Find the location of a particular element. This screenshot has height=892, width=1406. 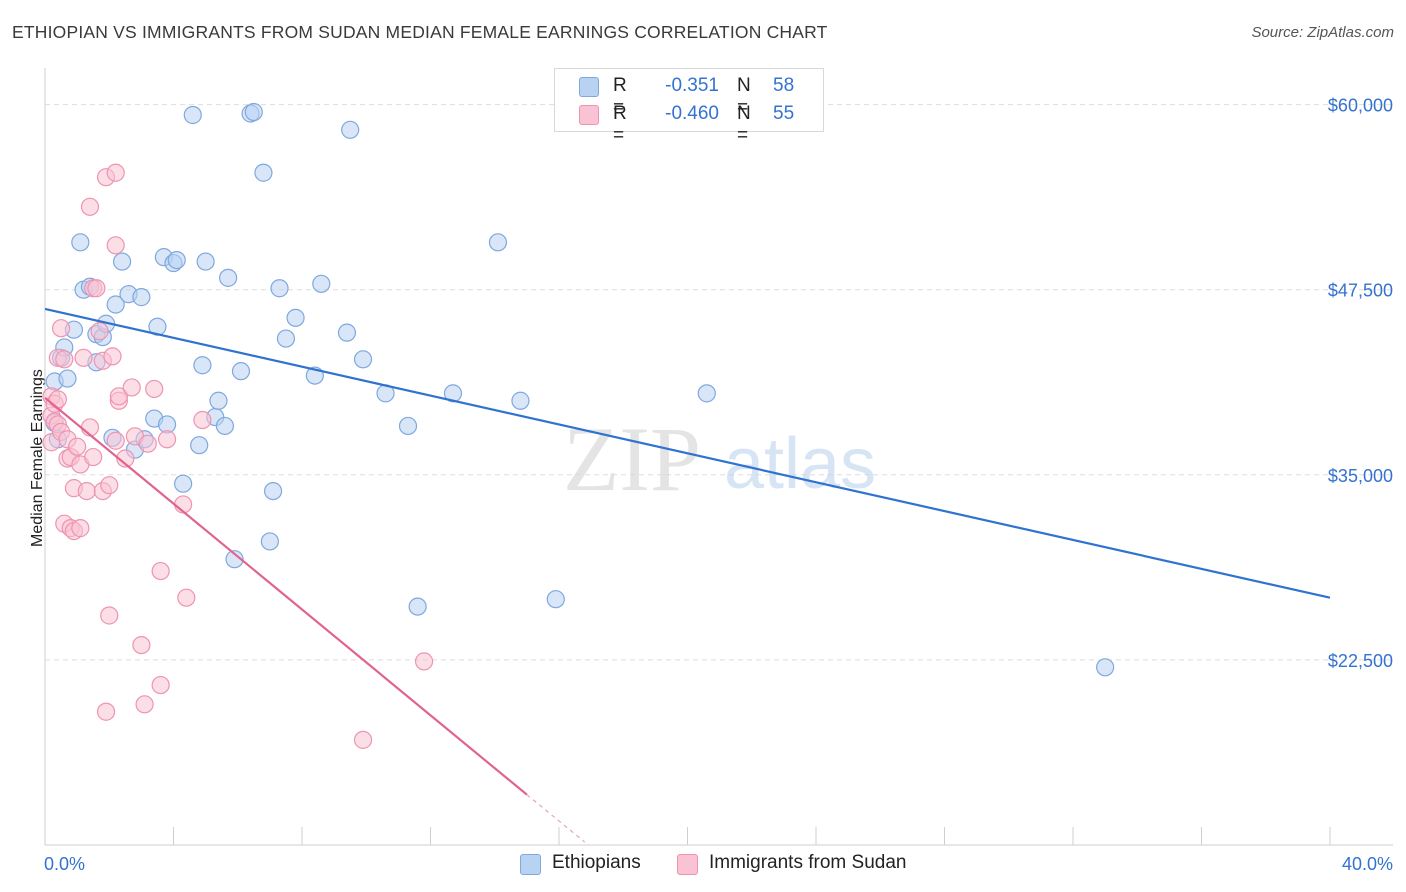

legend-n-value: 55 is located at coordinates (784, 113).